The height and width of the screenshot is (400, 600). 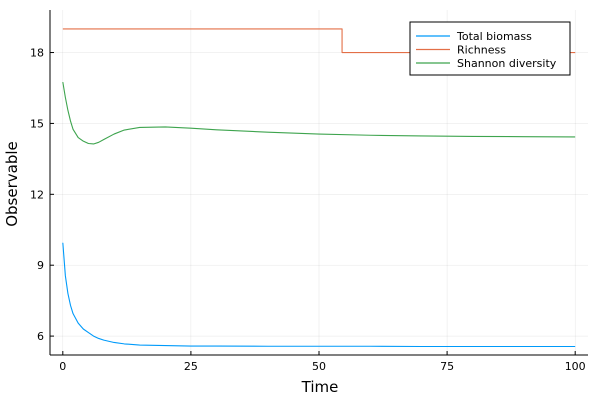 What do you see at coordinates (40, 265) in the screenshot?
I see `y-tick-label: 9` at bounding box center [40, 265].